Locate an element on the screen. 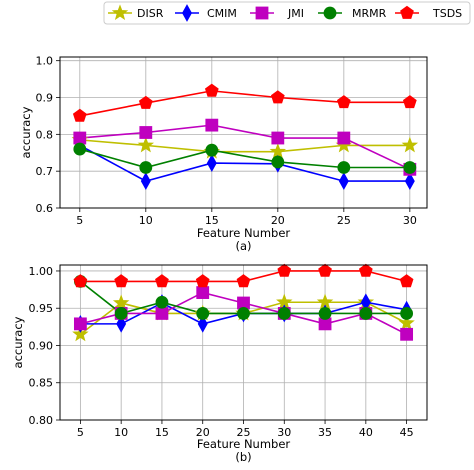 The height and width of the screenshot is (470, 474). legend: DISR CMIM JMI MRMR TSDS is located at coordinates (287, 13).